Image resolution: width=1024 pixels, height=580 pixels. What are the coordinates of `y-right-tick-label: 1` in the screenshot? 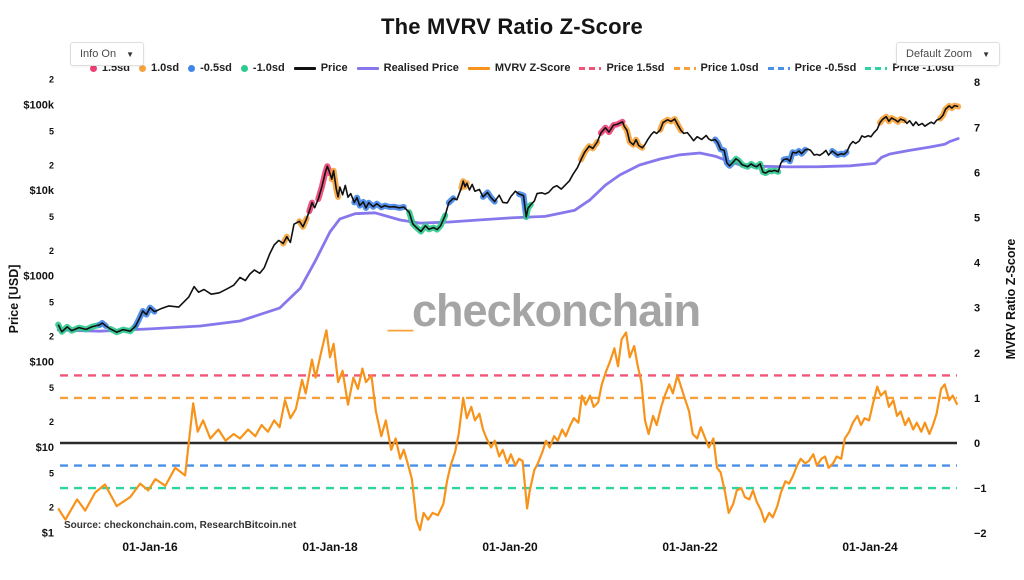 It's located at (977, 399).